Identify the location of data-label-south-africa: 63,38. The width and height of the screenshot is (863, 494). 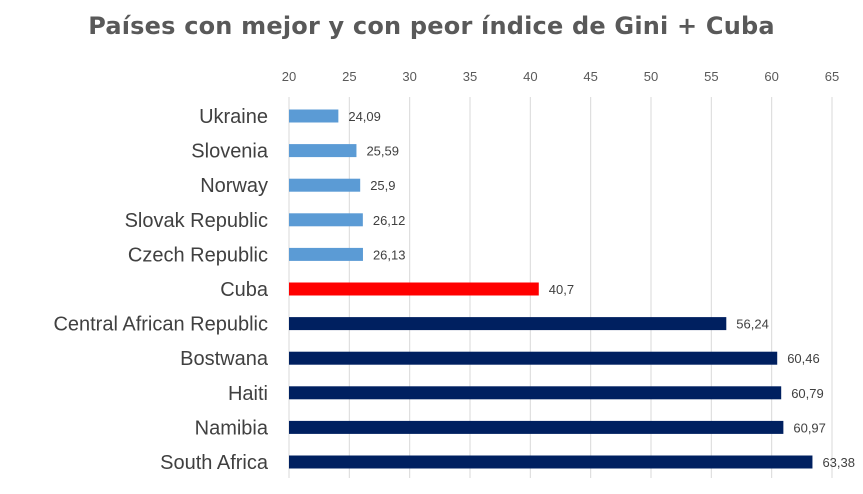
(838, 462).